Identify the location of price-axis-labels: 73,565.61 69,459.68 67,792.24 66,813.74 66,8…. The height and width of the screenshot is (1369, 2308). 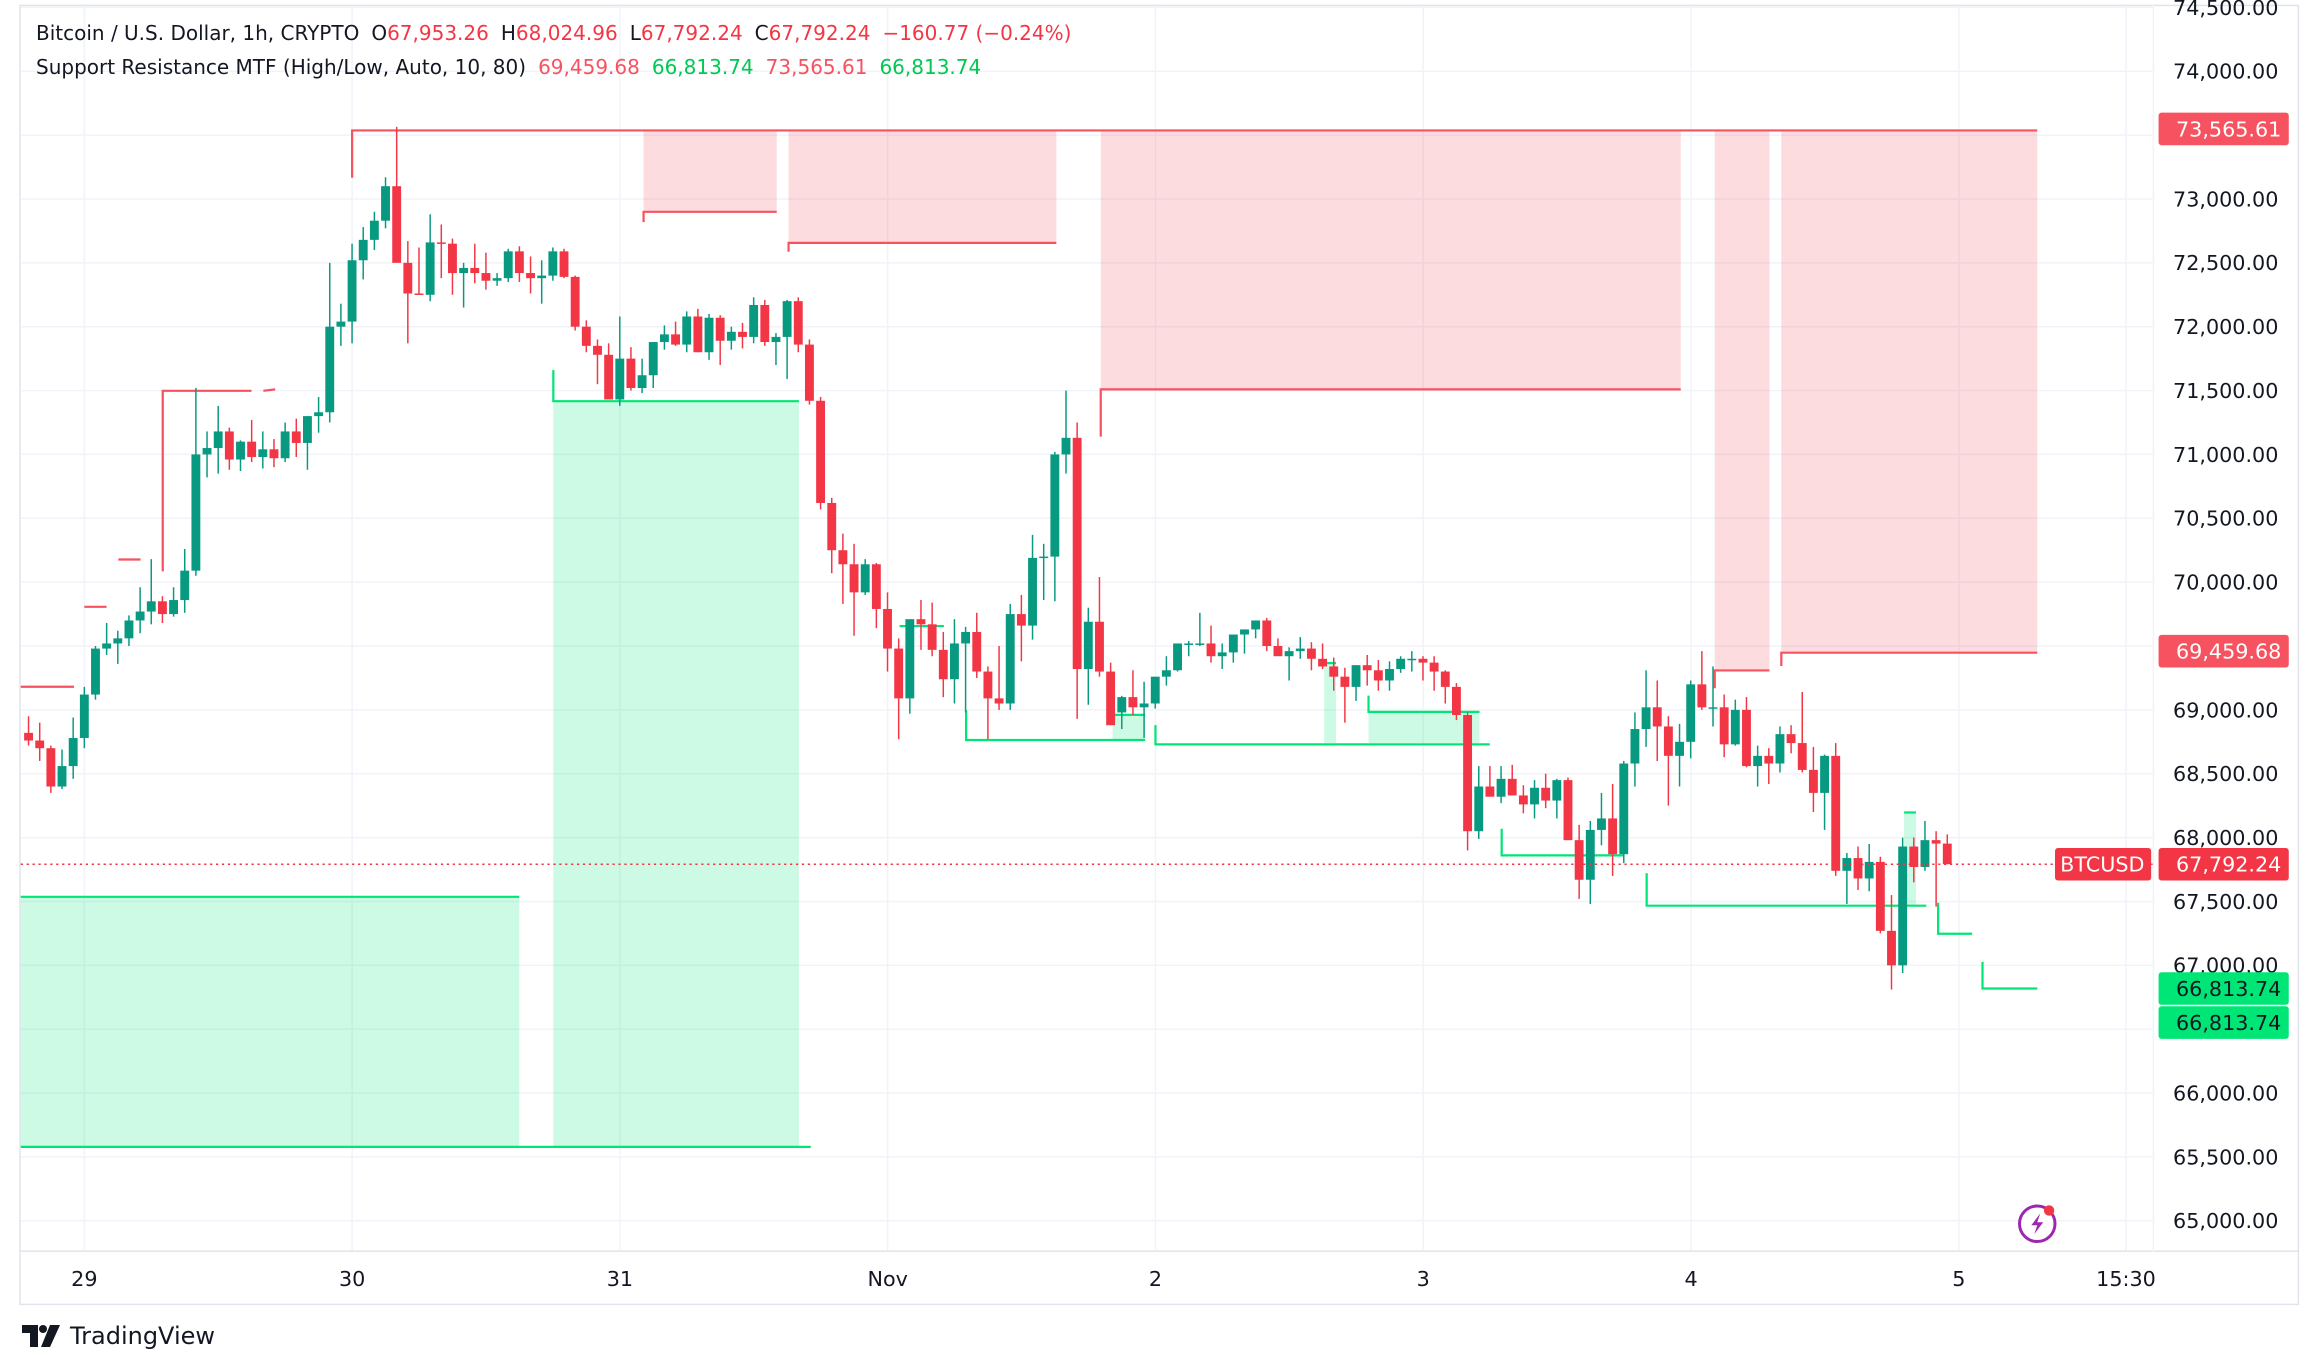
(2172, 575).